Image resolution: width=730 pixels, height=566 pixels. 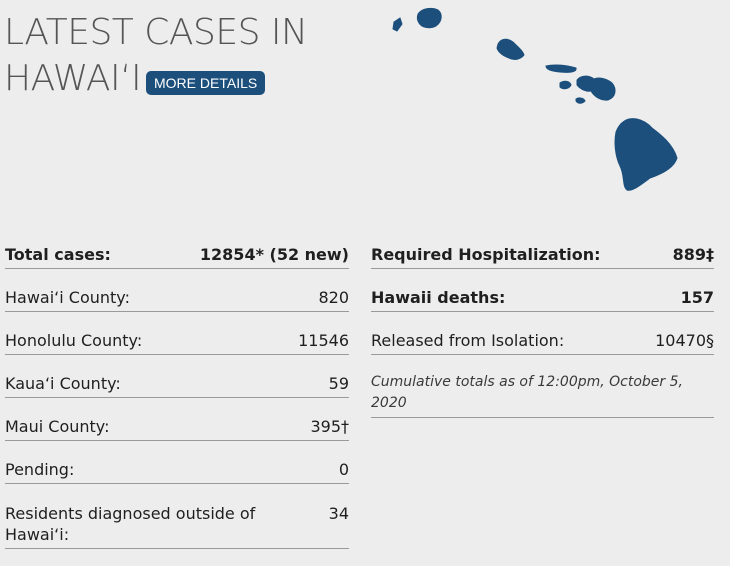 What do you see at coordinates (338, 383) in the screenshot?
I see `stat-value: 59` at bounding box center [338, 383].